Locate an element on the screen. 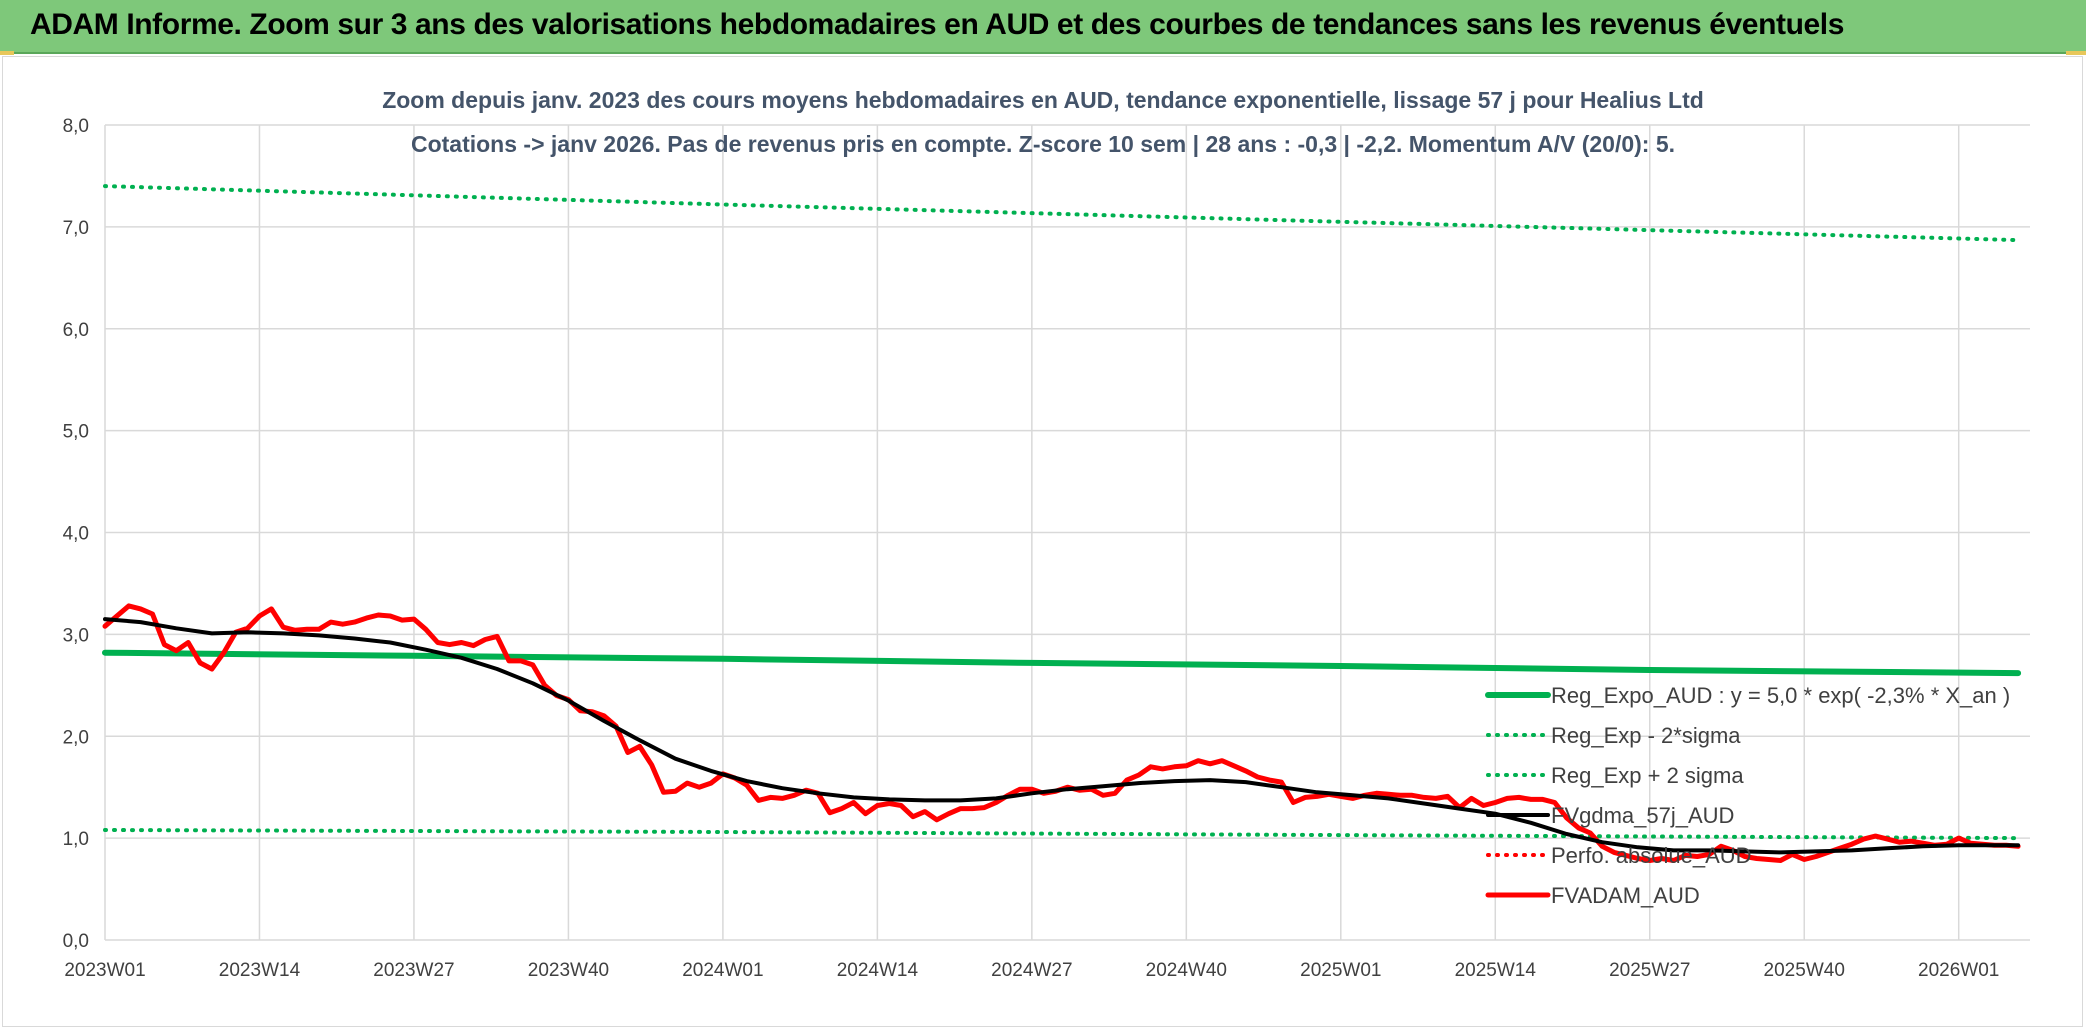 The image size is (2086, 1031). x-tick-label: 2023W27 is located at coordinates (413, 970).